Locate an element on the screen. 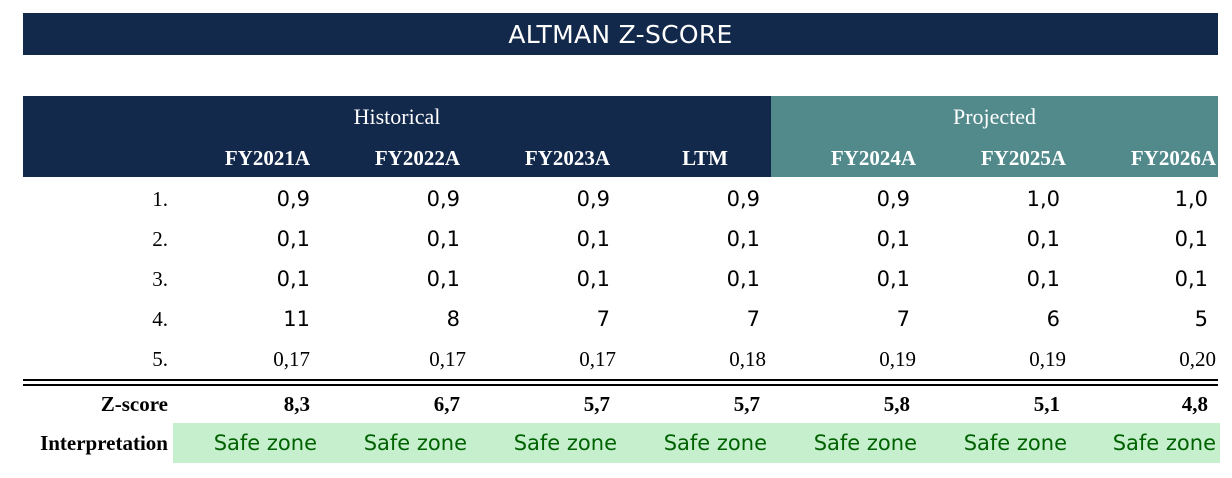 This screenshot has width=1232, height=478. projected-group-label: Projected is located at coordinates (994, 116).